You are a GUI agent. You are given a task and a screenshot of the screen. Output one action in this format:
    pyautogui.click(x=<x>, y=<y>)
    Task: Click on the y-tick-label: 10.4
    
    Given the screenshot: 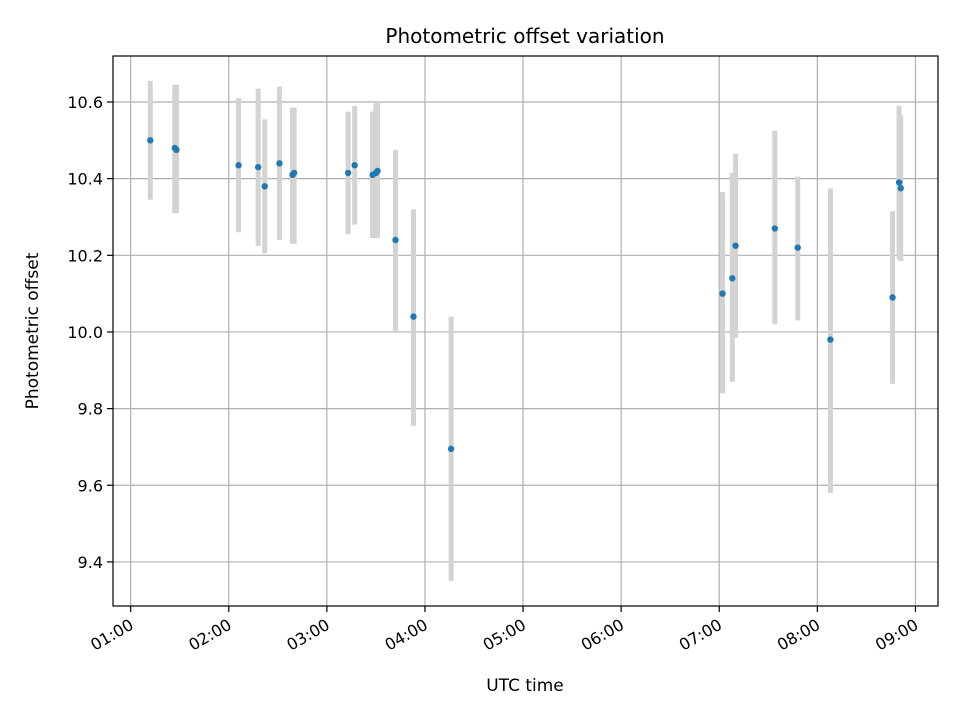 What is the action you would take?
    pyautogui.click(x=85, y=179)
    